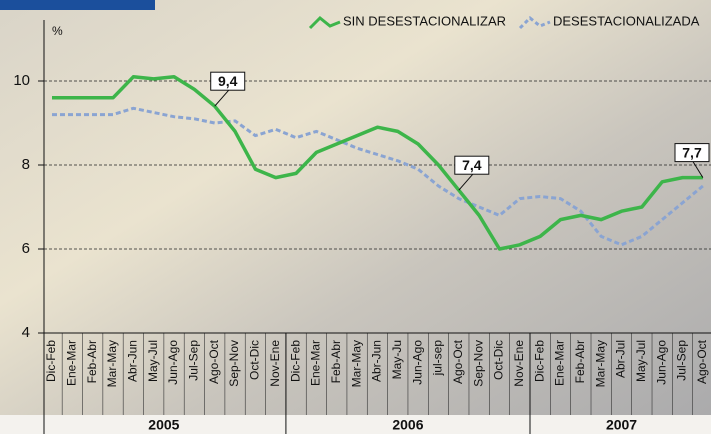 Image resolution: width=711 pixels, height=434 pixels. I want to click on data-label: 7,7, so click(692, 152).